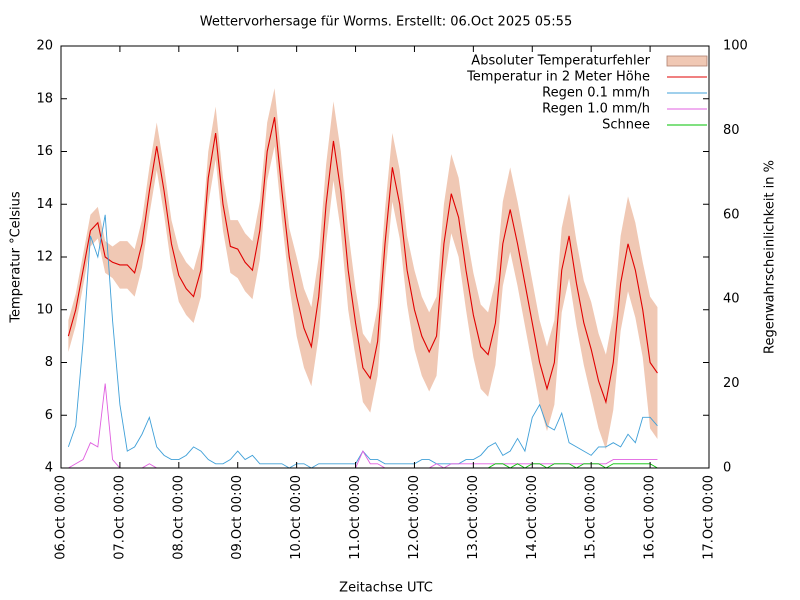 This screenshot has height=600, width=800. Describe the element at coordinates (414, 517) in the screenshot. I see `x-tick-label: 12.Oct 00:00` at that location.